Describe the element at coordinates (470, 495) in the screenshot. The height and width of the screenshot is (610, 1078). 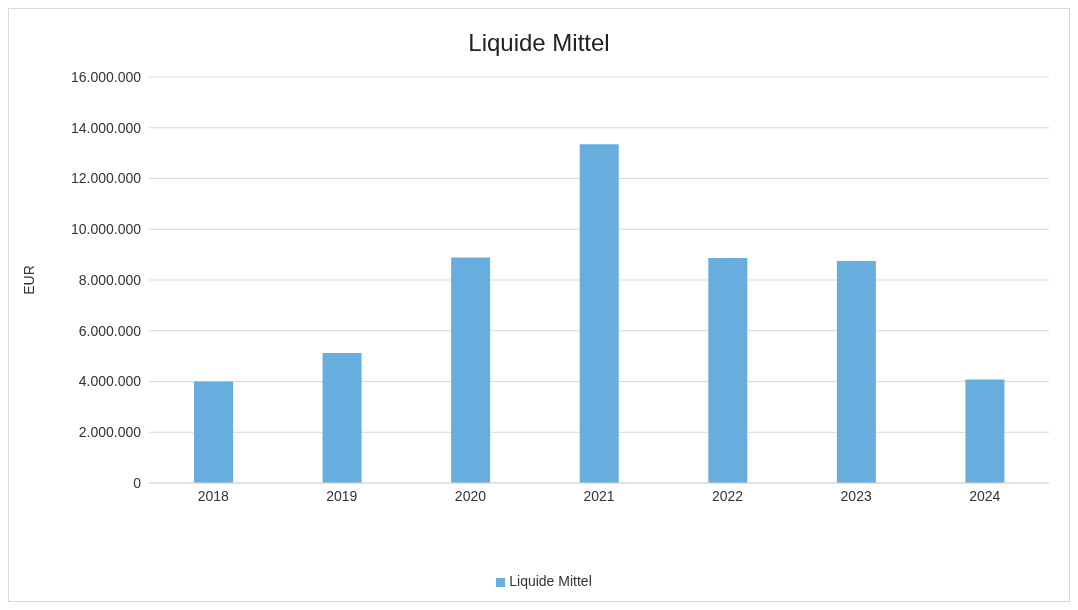
I see `x-tick-label: 2020` at that location.